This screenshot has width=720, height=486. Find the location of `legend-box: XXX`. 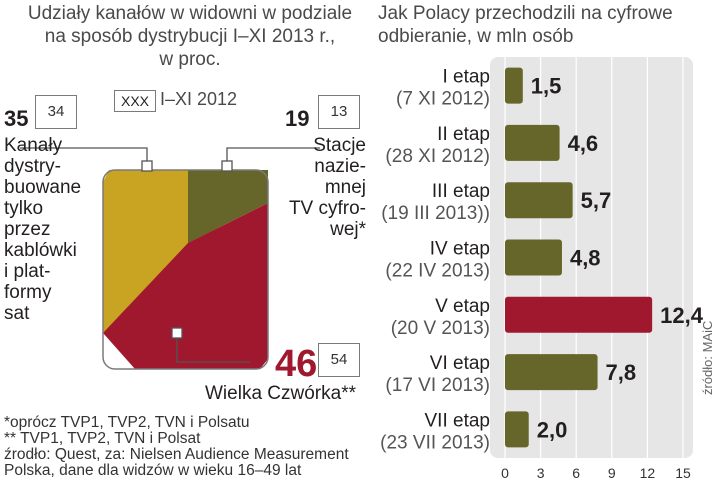

legend-box: XXX is located at coordinates (135, 101).